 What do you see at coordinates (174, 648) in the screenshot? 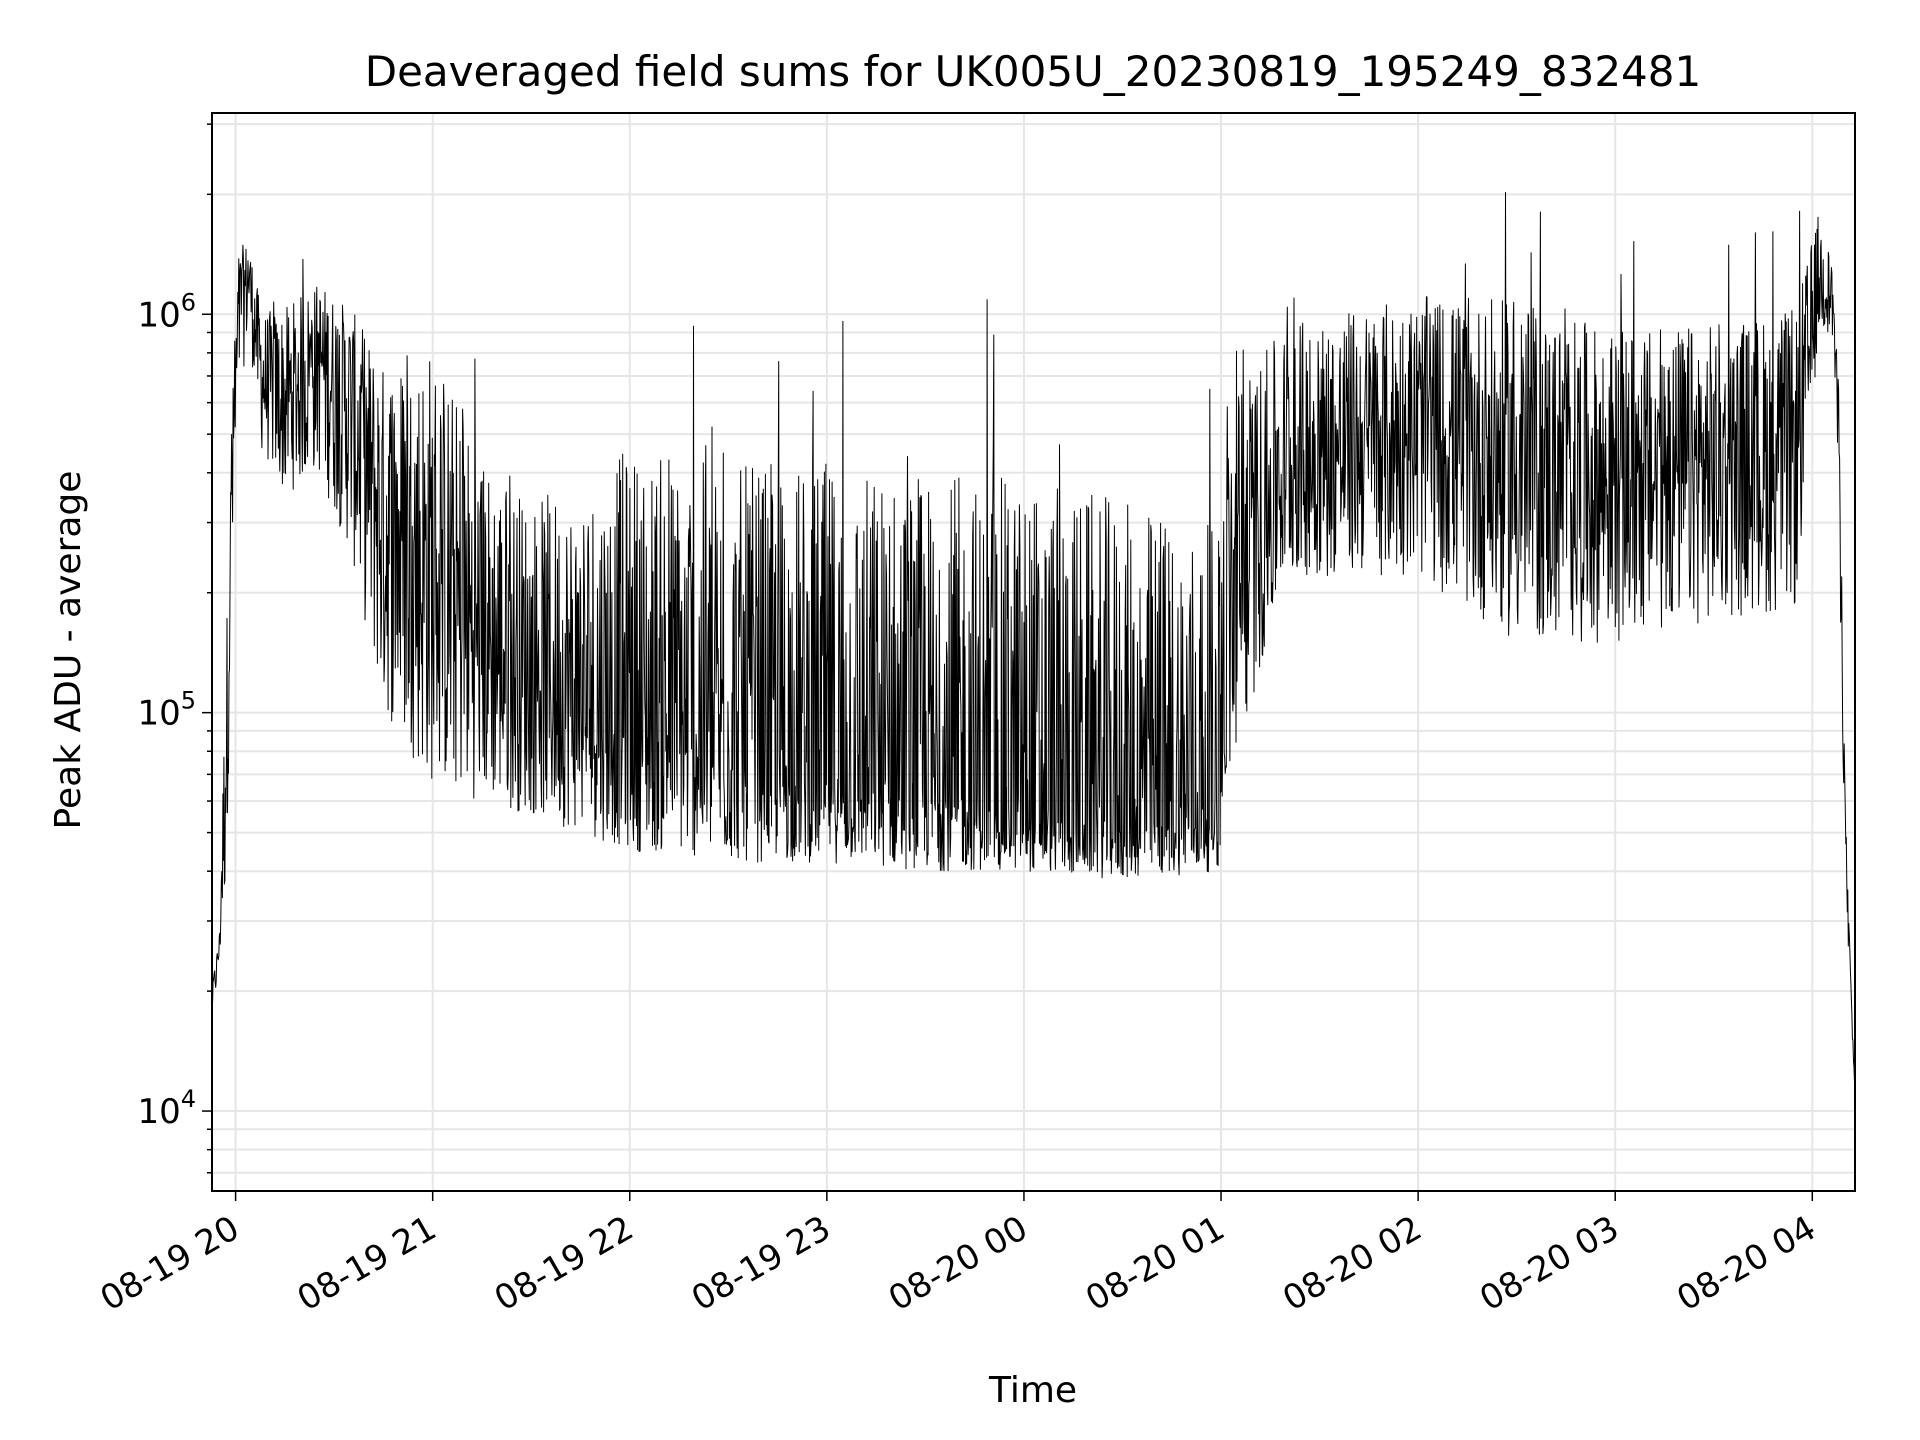
I see `y-axis-ticks: 10⁴ 10⁵ 10⁶` at bounding box center [174, 648].